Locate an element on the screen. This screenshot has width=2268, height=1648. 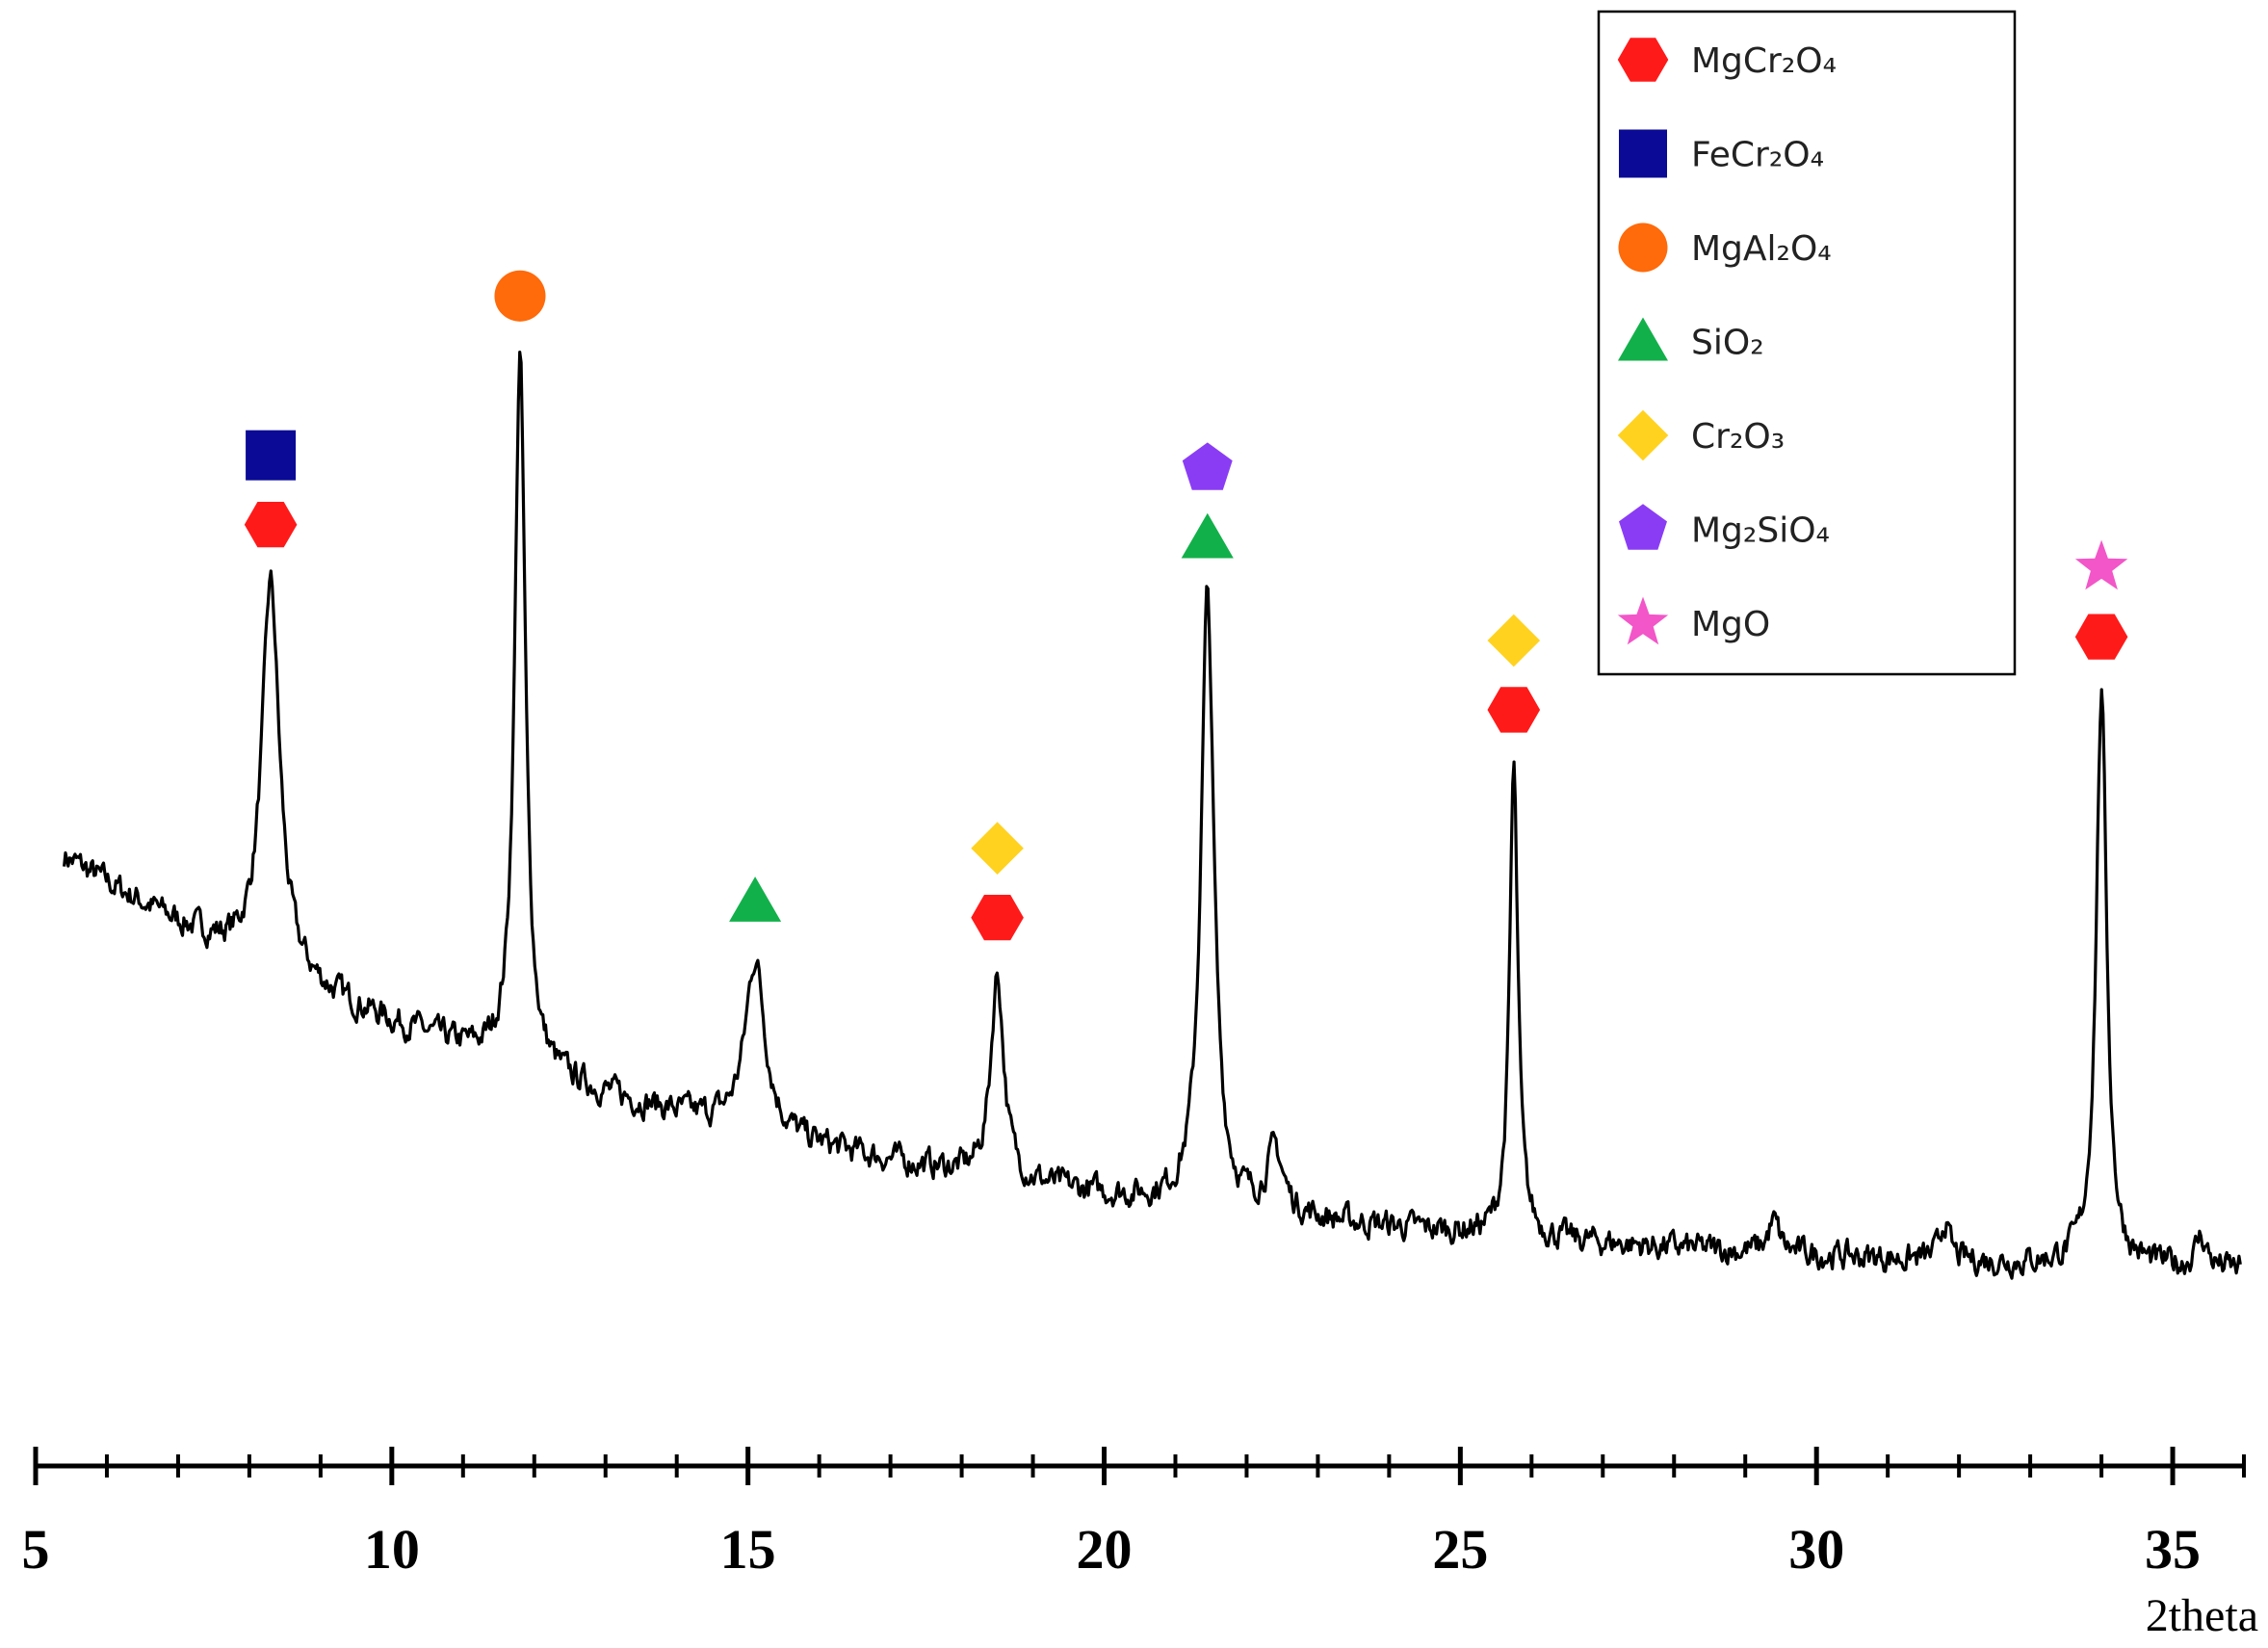
mgcr2o4-legend-icon is located at coordinates (1643, 60).